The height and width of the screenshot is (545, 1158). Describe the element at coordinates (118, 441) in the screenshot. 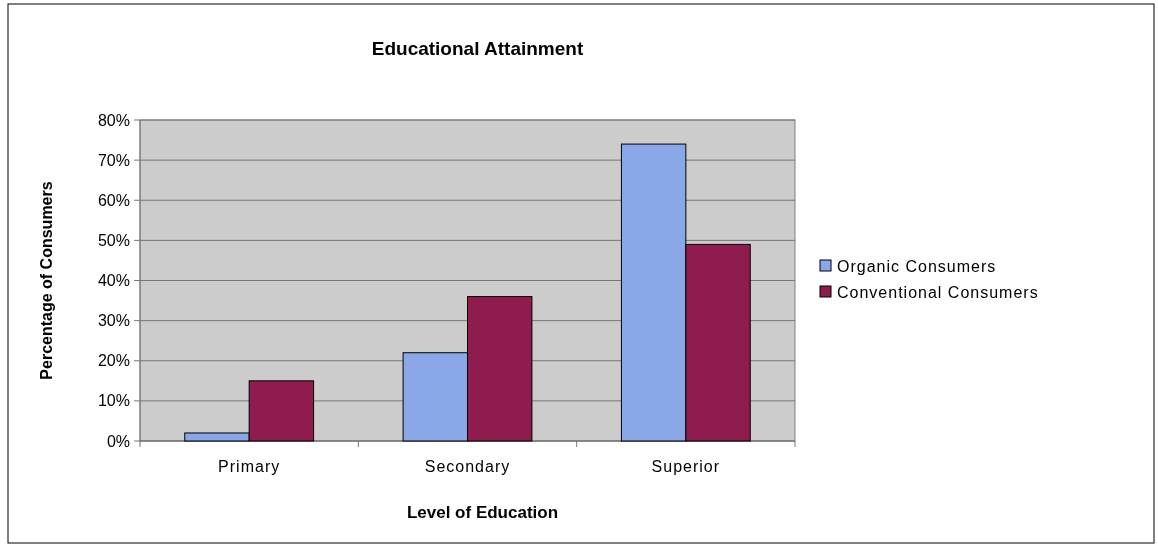

I see `y-tick-label: 0%` at that location.